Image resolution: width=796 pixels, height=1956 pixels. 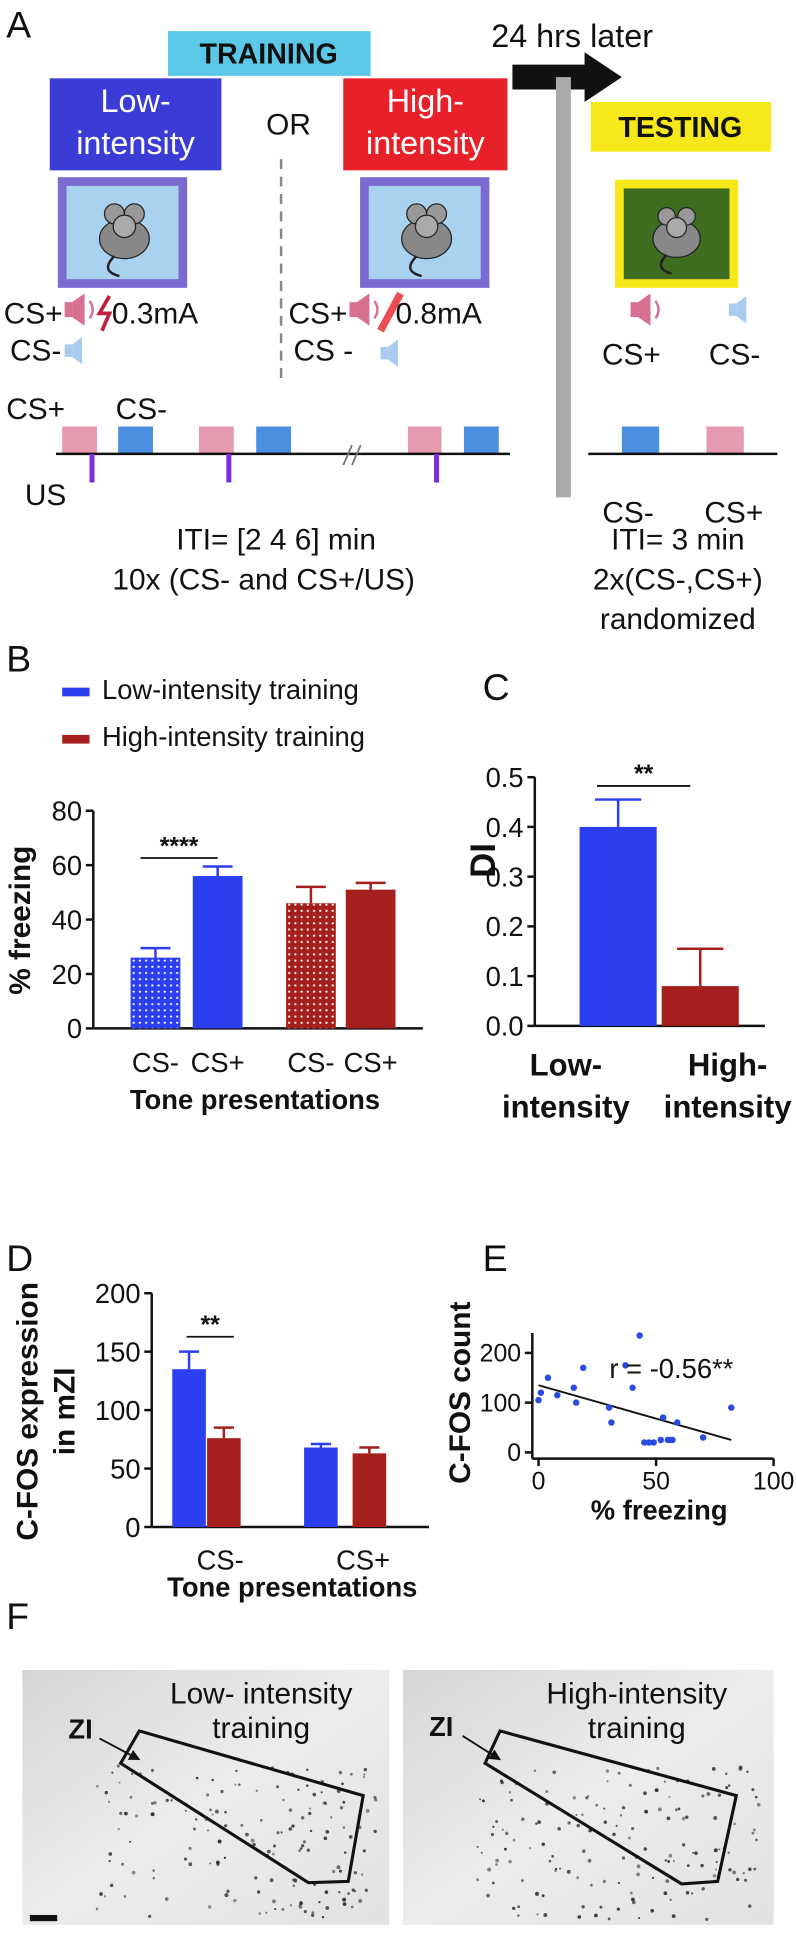 What do you see at coordinates (324, 351) in the screenshot?
I see `cs-minus: CS -` at bounding box center [324, 351].